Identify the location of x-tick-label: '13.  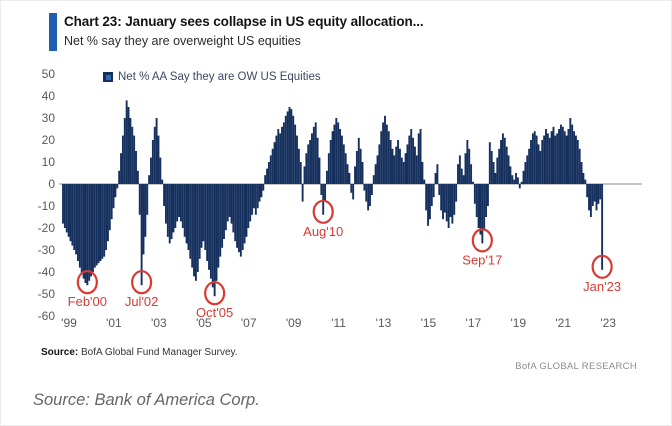
(384, 323).